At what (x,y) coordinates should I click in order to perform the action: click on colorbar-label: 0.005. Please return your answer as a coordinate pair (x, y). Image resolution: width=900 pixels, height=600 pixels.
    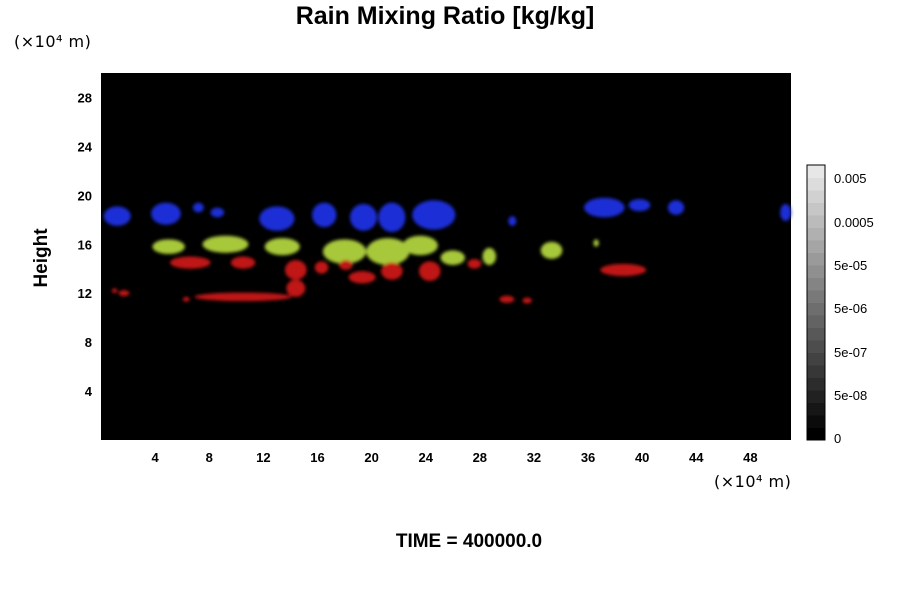
    Looking at the image, I should click on (850, 178).